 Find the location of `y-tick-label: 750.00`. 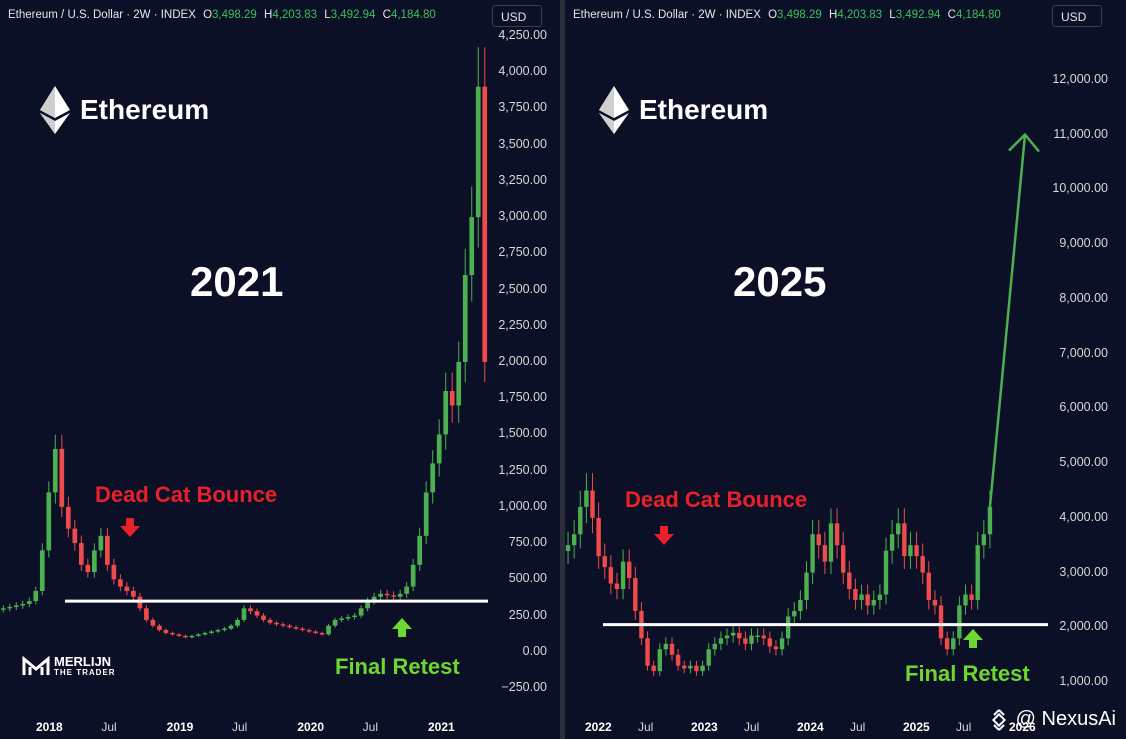

y-tick-label: 750.00 is located at coordinates (527, 542).